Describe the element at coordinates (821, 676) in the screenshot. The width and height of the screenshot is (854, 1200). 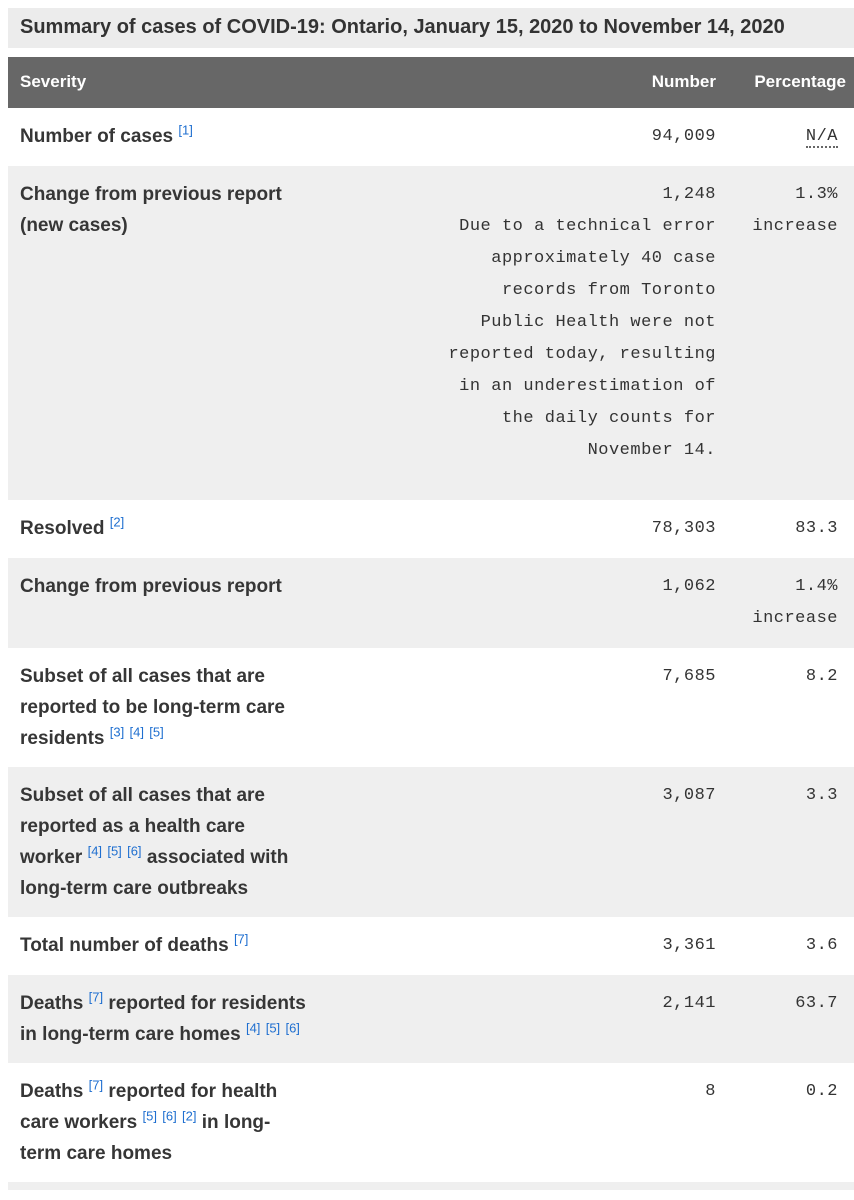
I see `cell-percentage: 8.2` at that location.